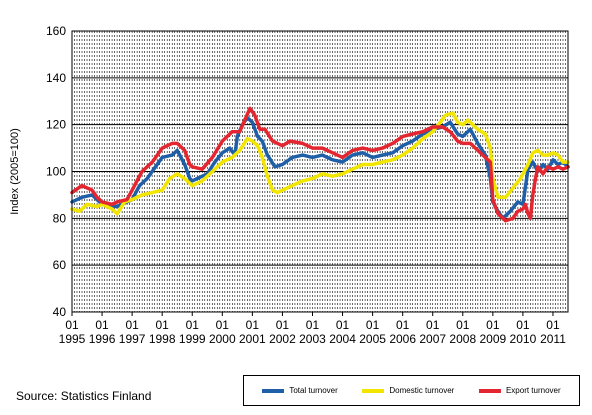  Describe the element at coordinates (102, 339) in the screenshot. I see `x-tick-year-label: 1996` at that location.